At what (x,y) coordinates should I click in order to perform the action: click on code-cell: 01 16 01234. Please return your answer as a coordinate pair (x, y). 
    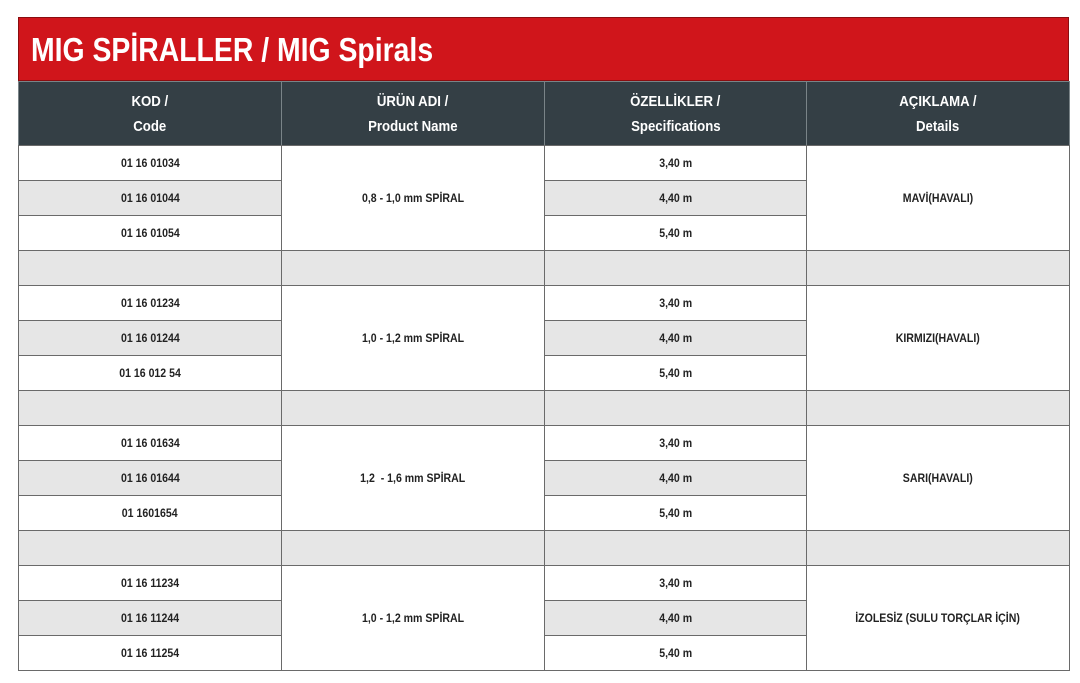
    Looking at the image, I should click on (150, 303).